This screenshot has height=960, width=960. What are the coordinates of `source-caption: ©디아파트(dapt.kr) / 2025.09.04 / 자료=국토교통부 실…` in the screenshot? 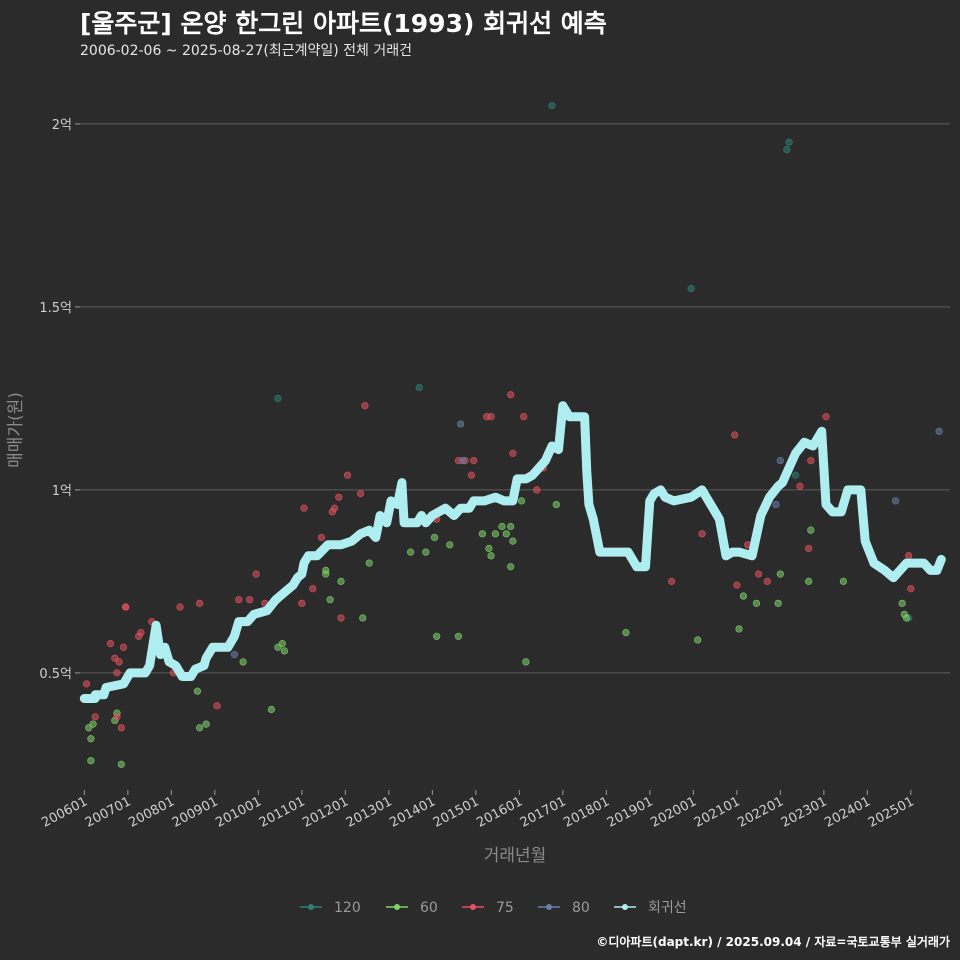 It's located at (773, 942).